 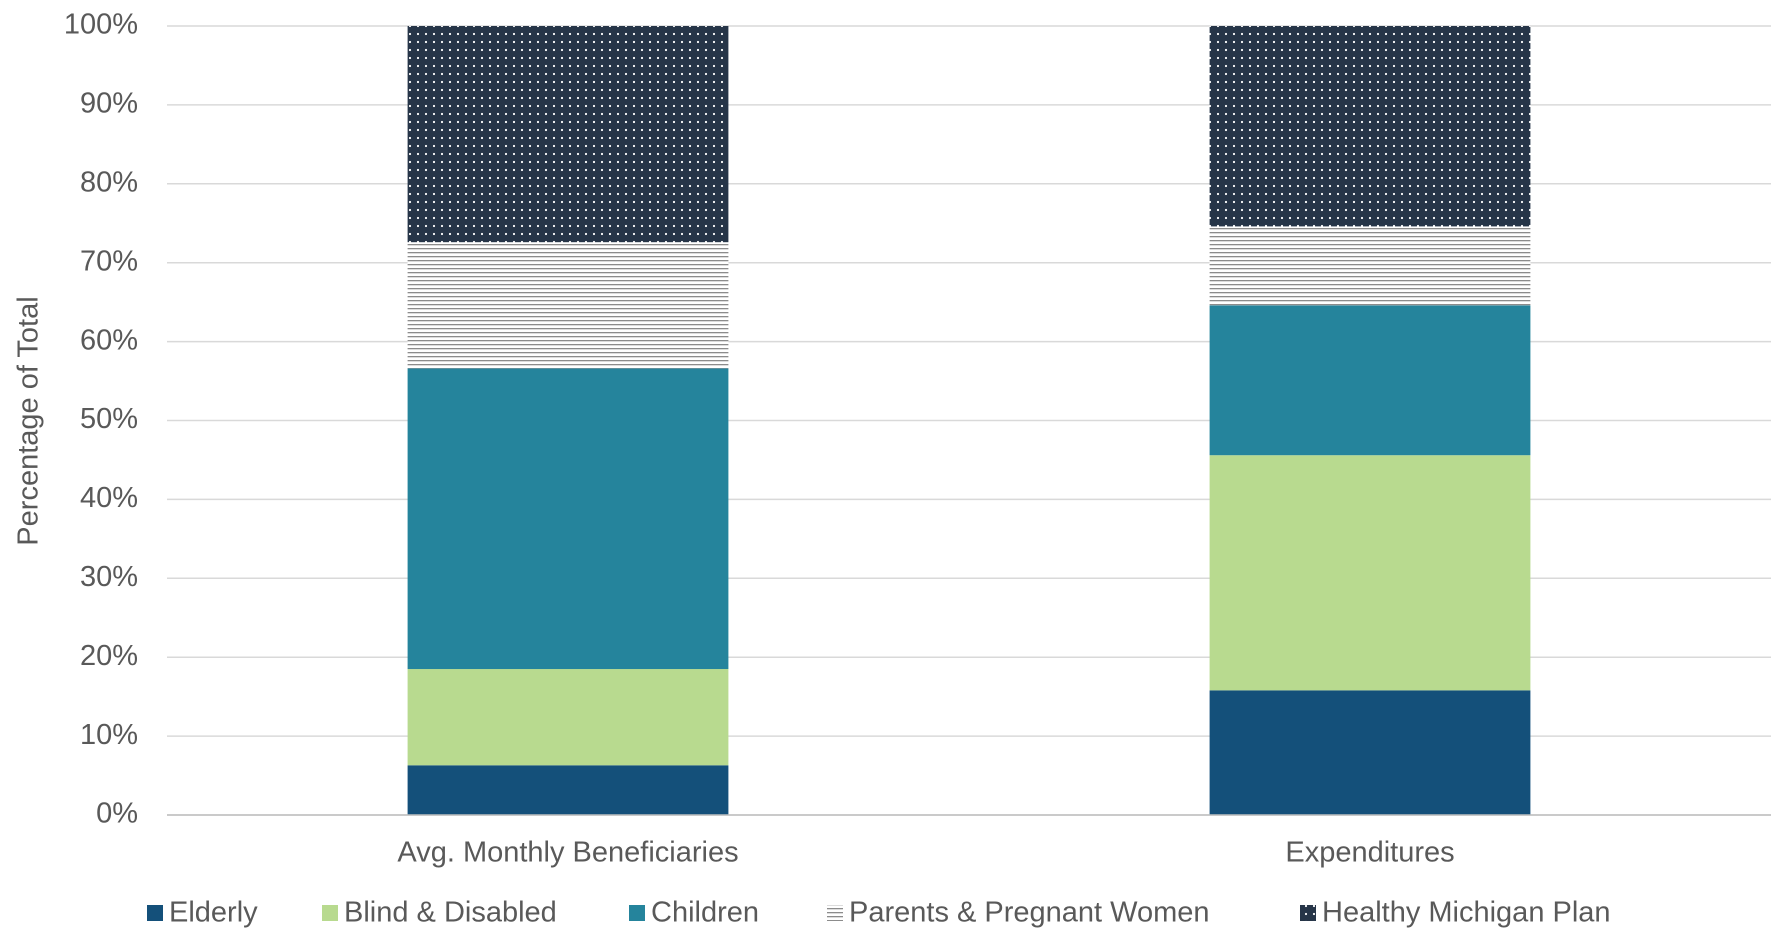 I want to click on y-tick-label: 30%, so click(x=109, y=577).